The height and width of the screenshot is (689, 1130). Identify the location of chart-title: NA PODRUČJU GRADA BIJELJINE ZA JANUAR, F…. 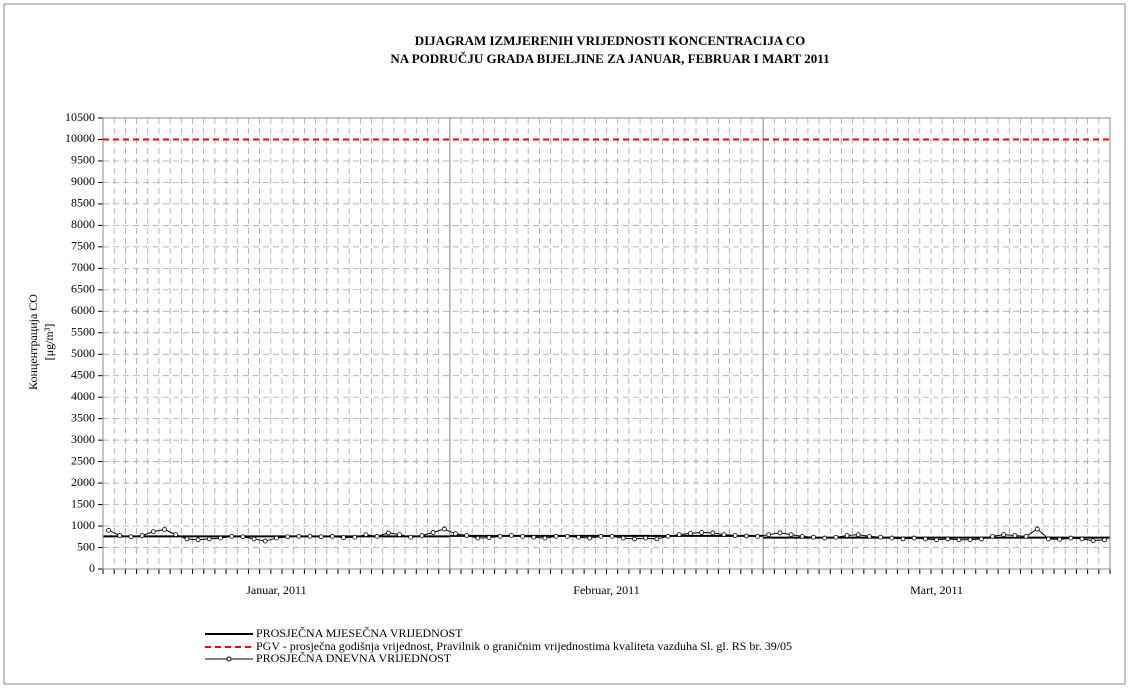
(609, 58).